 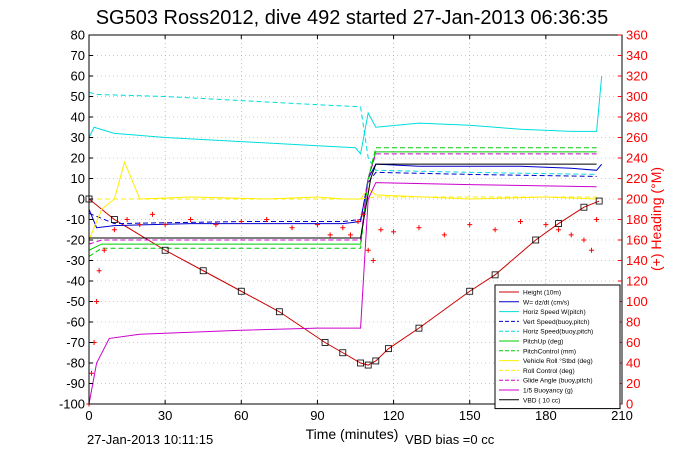 I want to click on series-line-horiz-speed-buoy-pitch, so click(x=342, y=133).